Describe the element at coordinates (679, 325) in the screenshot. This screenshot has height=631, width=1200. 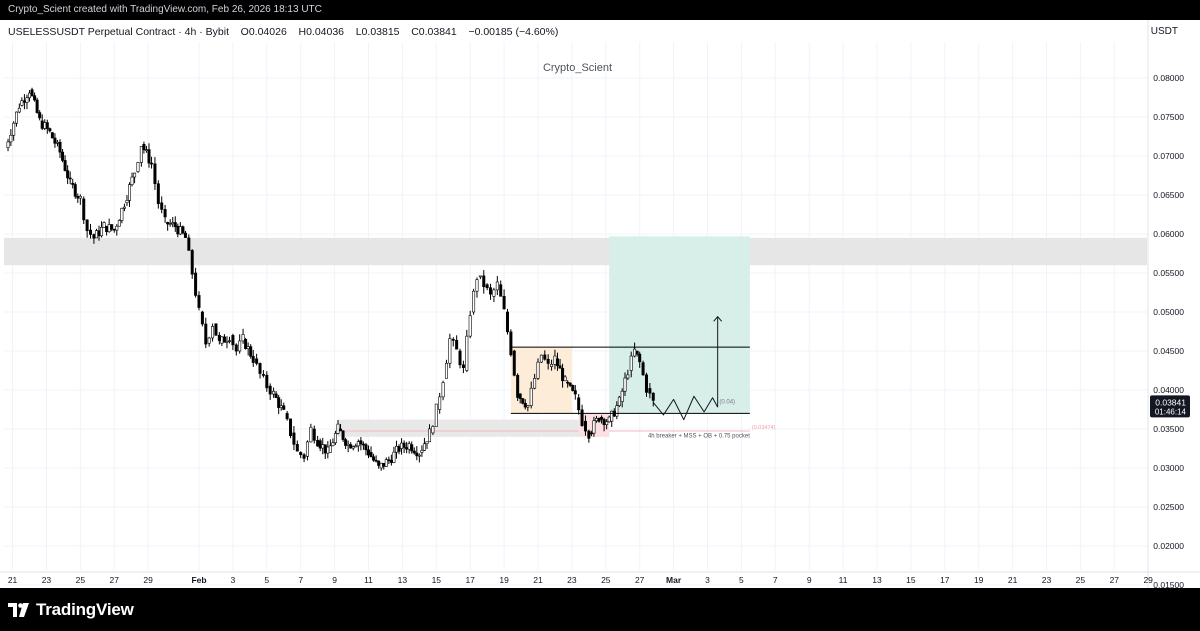
I see `target-box` at that location.